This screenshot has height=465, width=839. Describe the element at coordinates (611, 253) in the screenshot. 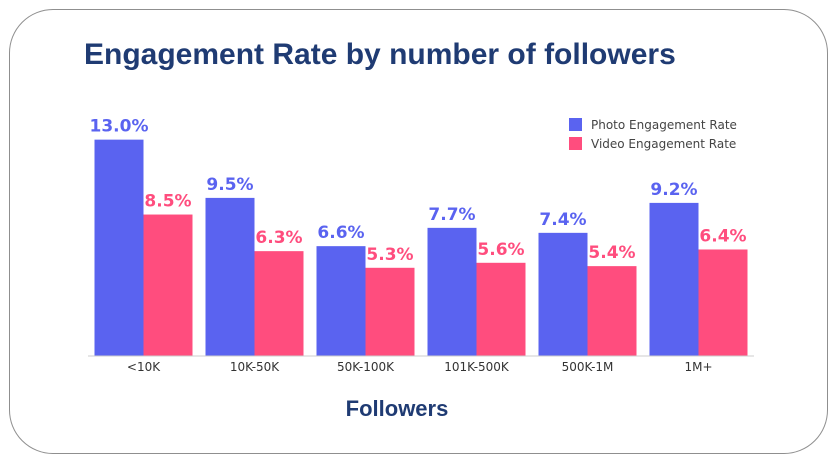

I see `data-label-video-4: 5.4%` at that location.